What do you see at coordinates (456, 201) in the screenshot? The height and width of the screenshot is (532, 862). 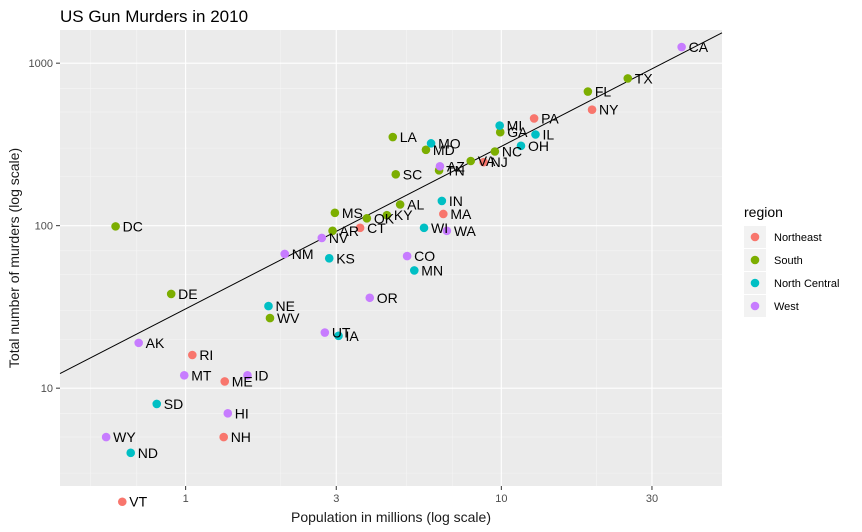 I see `point-label-in: IN` at bounding box center [456, 201].